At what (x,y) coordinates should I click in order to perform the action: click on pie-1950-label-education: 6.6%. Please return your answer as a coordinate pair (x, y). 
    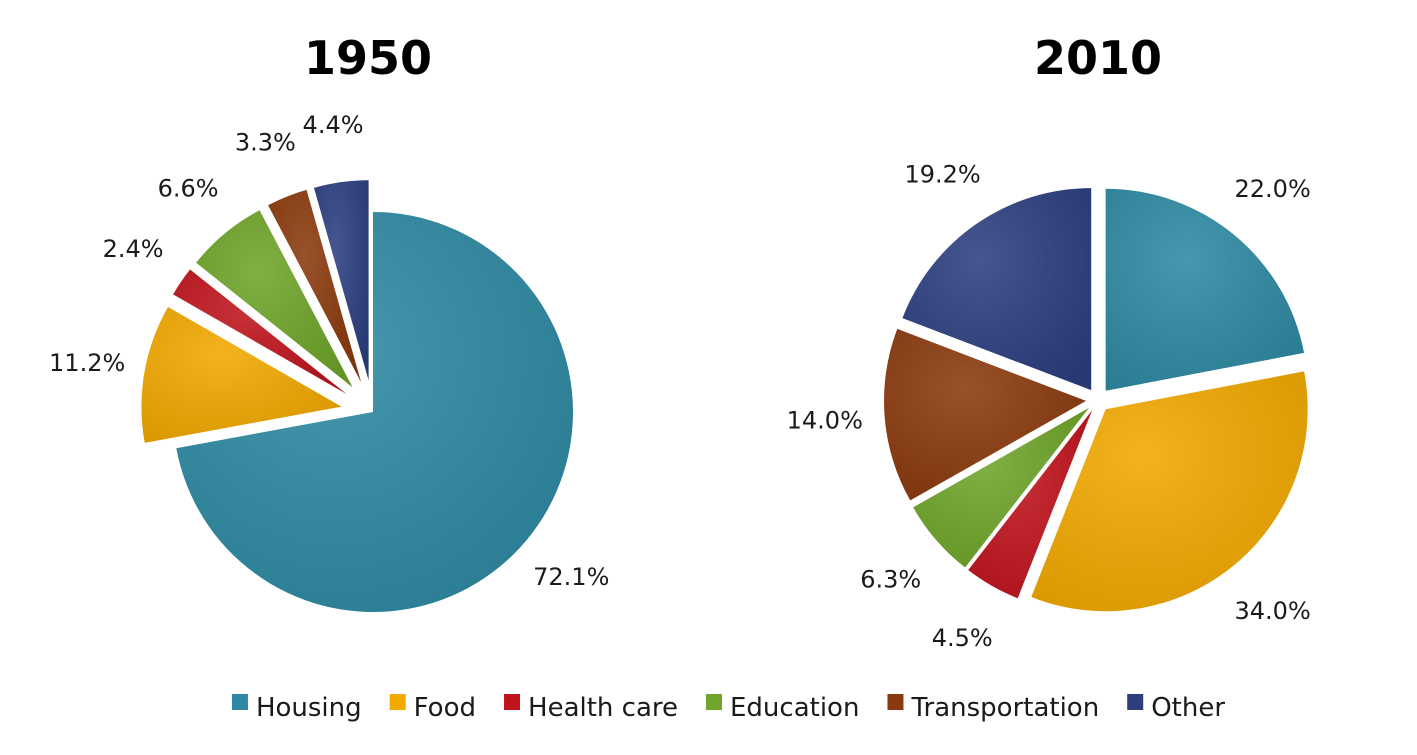
    Looking at the image, I should click on (188, 189).